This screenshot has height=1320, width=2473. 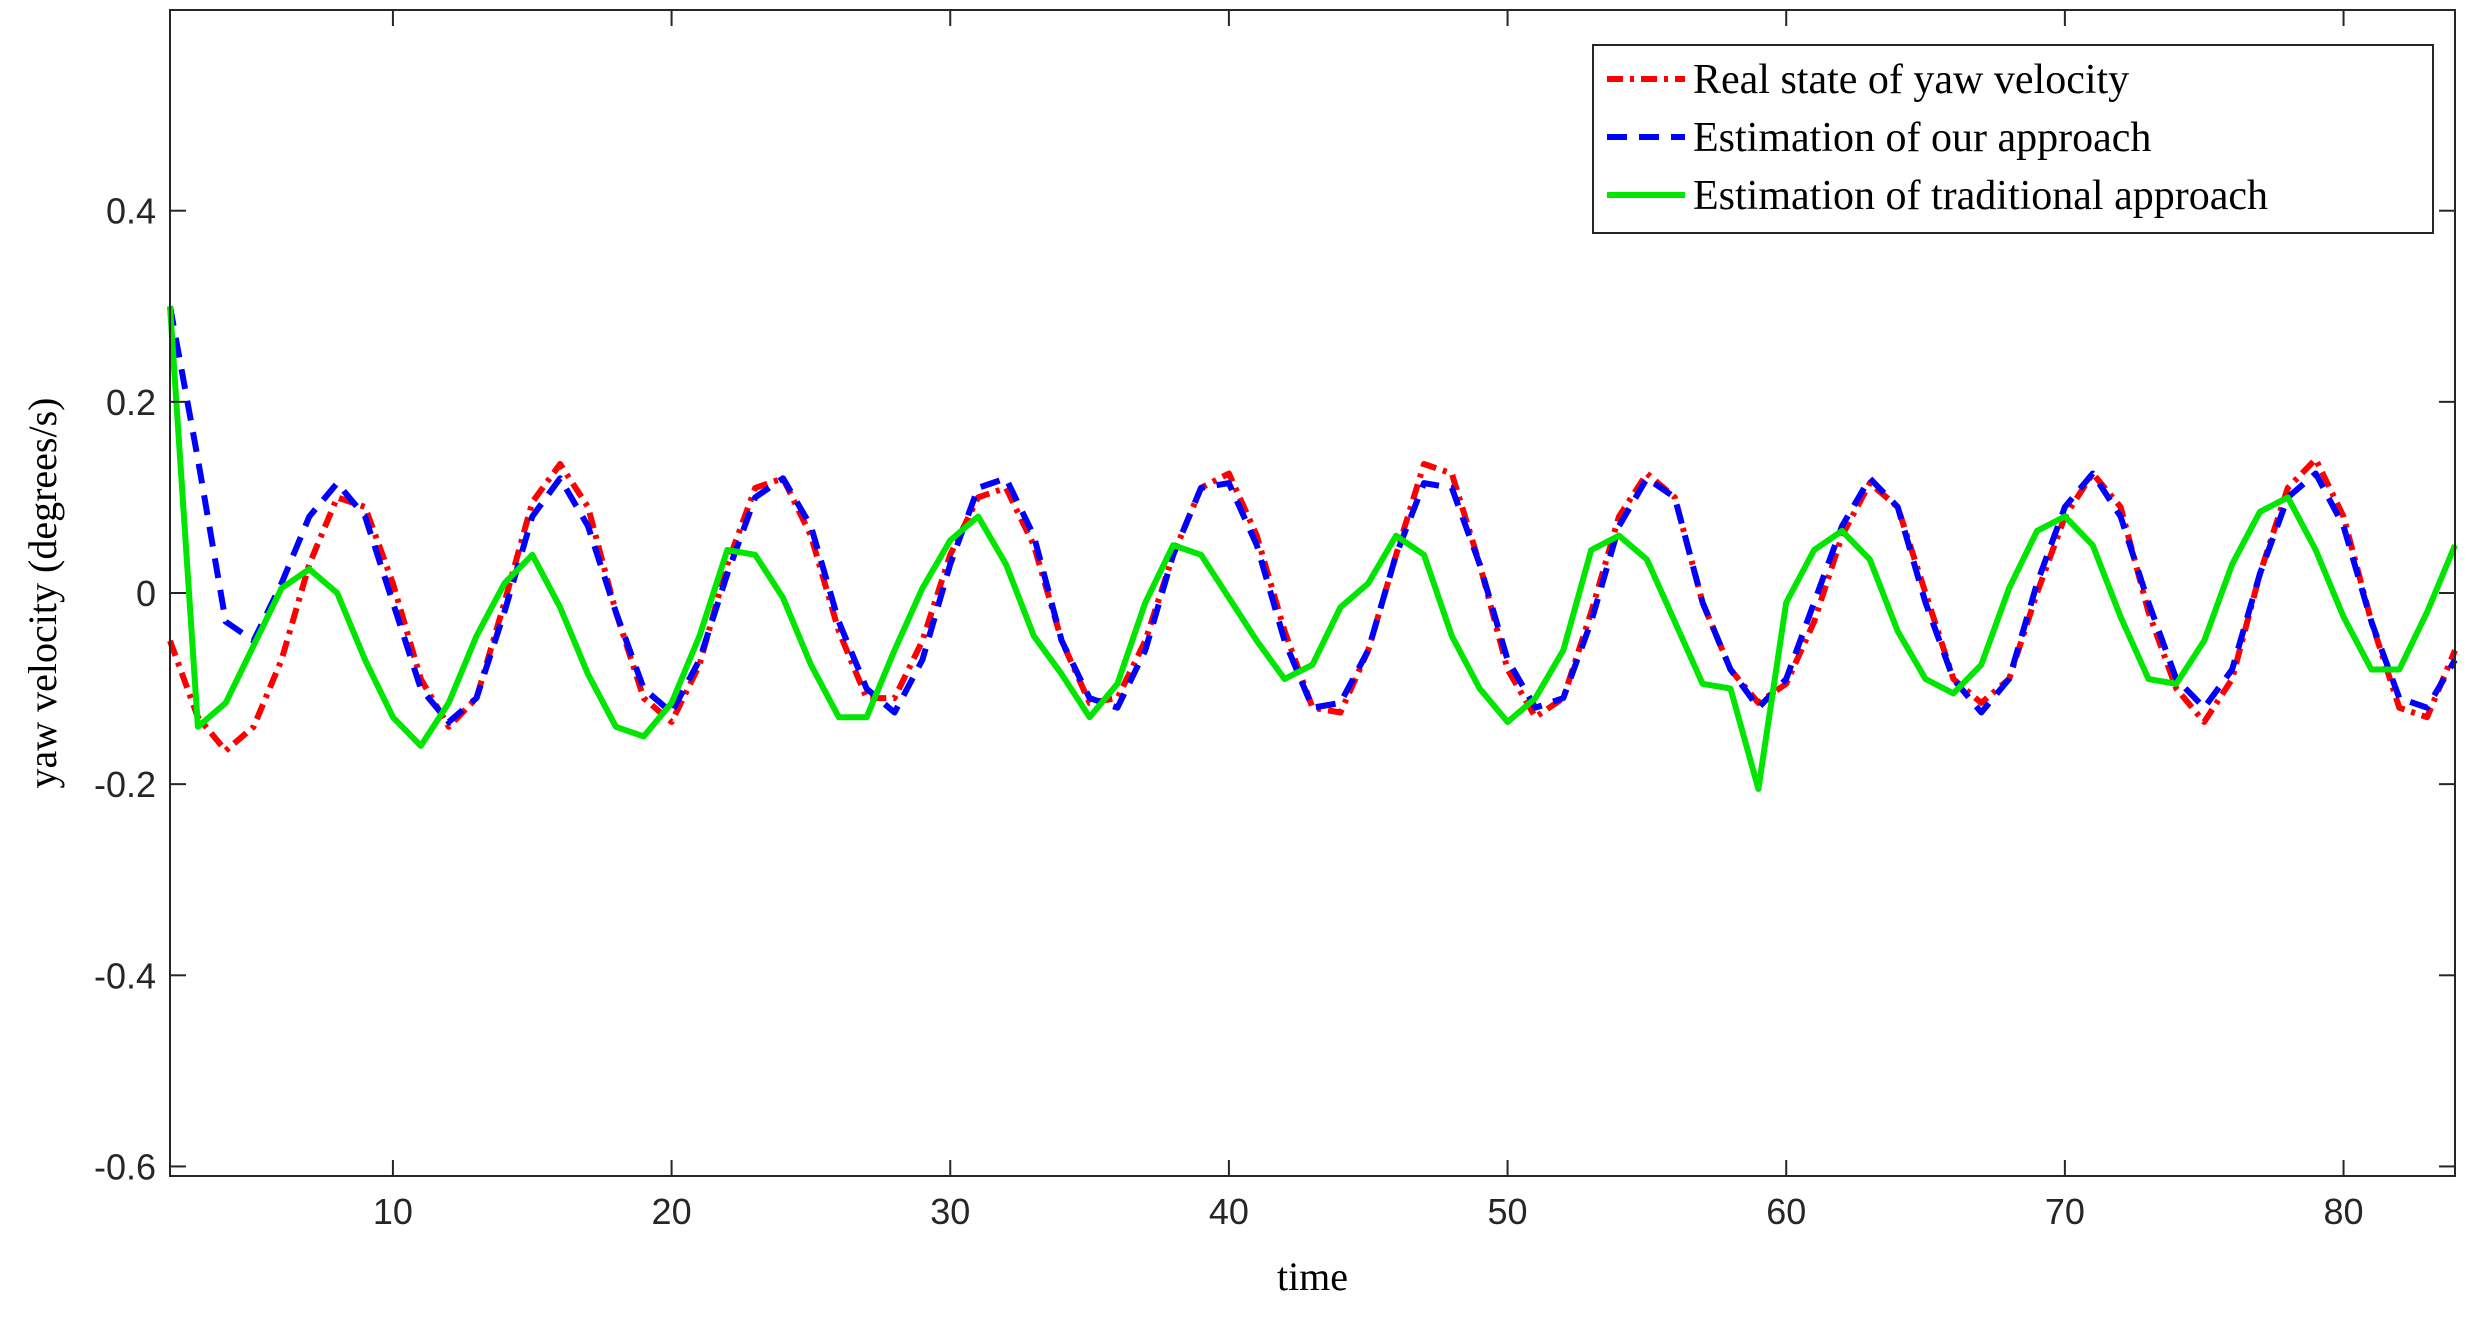 What do you see at coordinates (393, 1211) in the screenshot?
I see `x-tick-label: 10` at bounding box center [393, 1211].